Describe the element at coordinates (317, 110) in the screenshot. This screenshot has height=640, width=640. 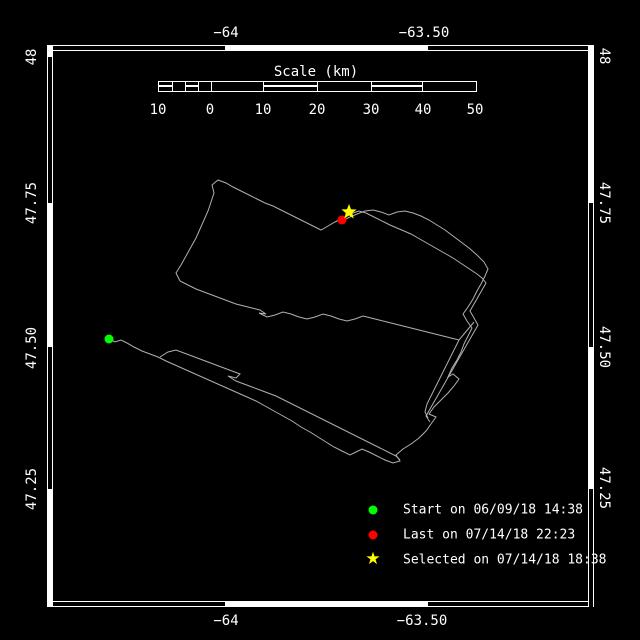
I see `scale-bar-tick-label: 20` at that location.